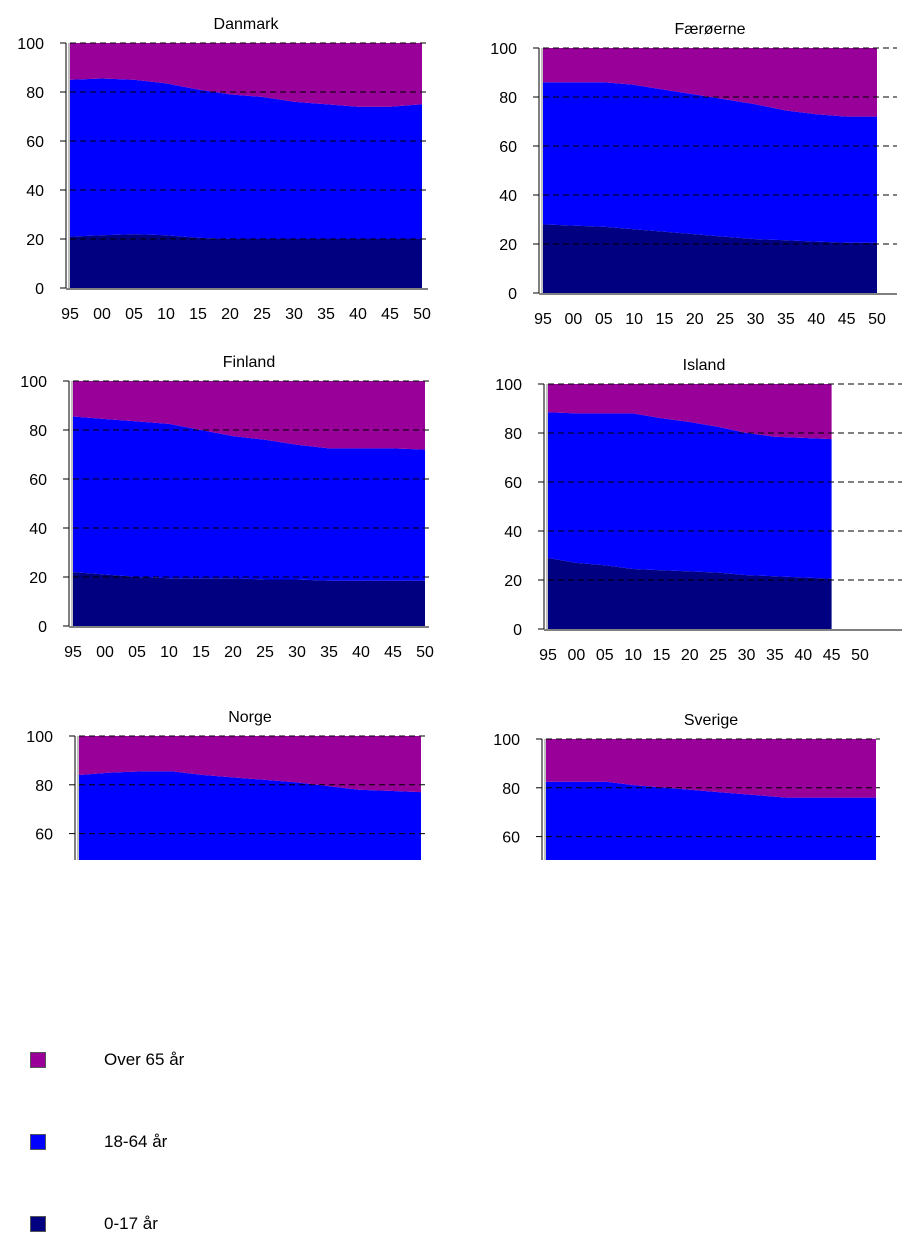  What do you see at coordinates (247, 24) in the screenshot?
I see `chart-title: Danmark` at bounding box center [247, 24].